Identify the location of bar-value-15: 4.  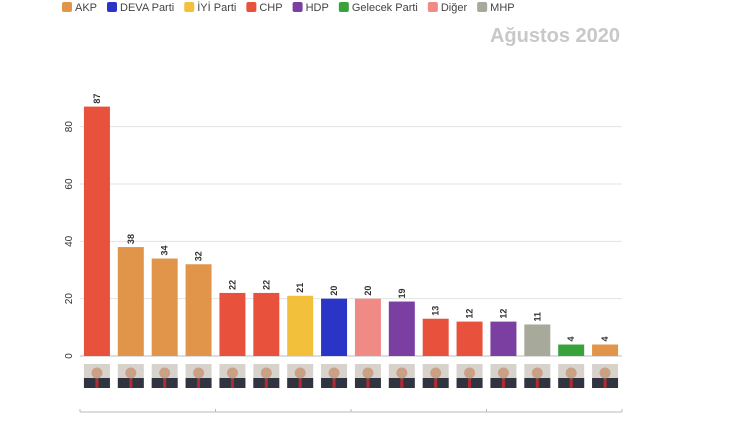
(605, 339).